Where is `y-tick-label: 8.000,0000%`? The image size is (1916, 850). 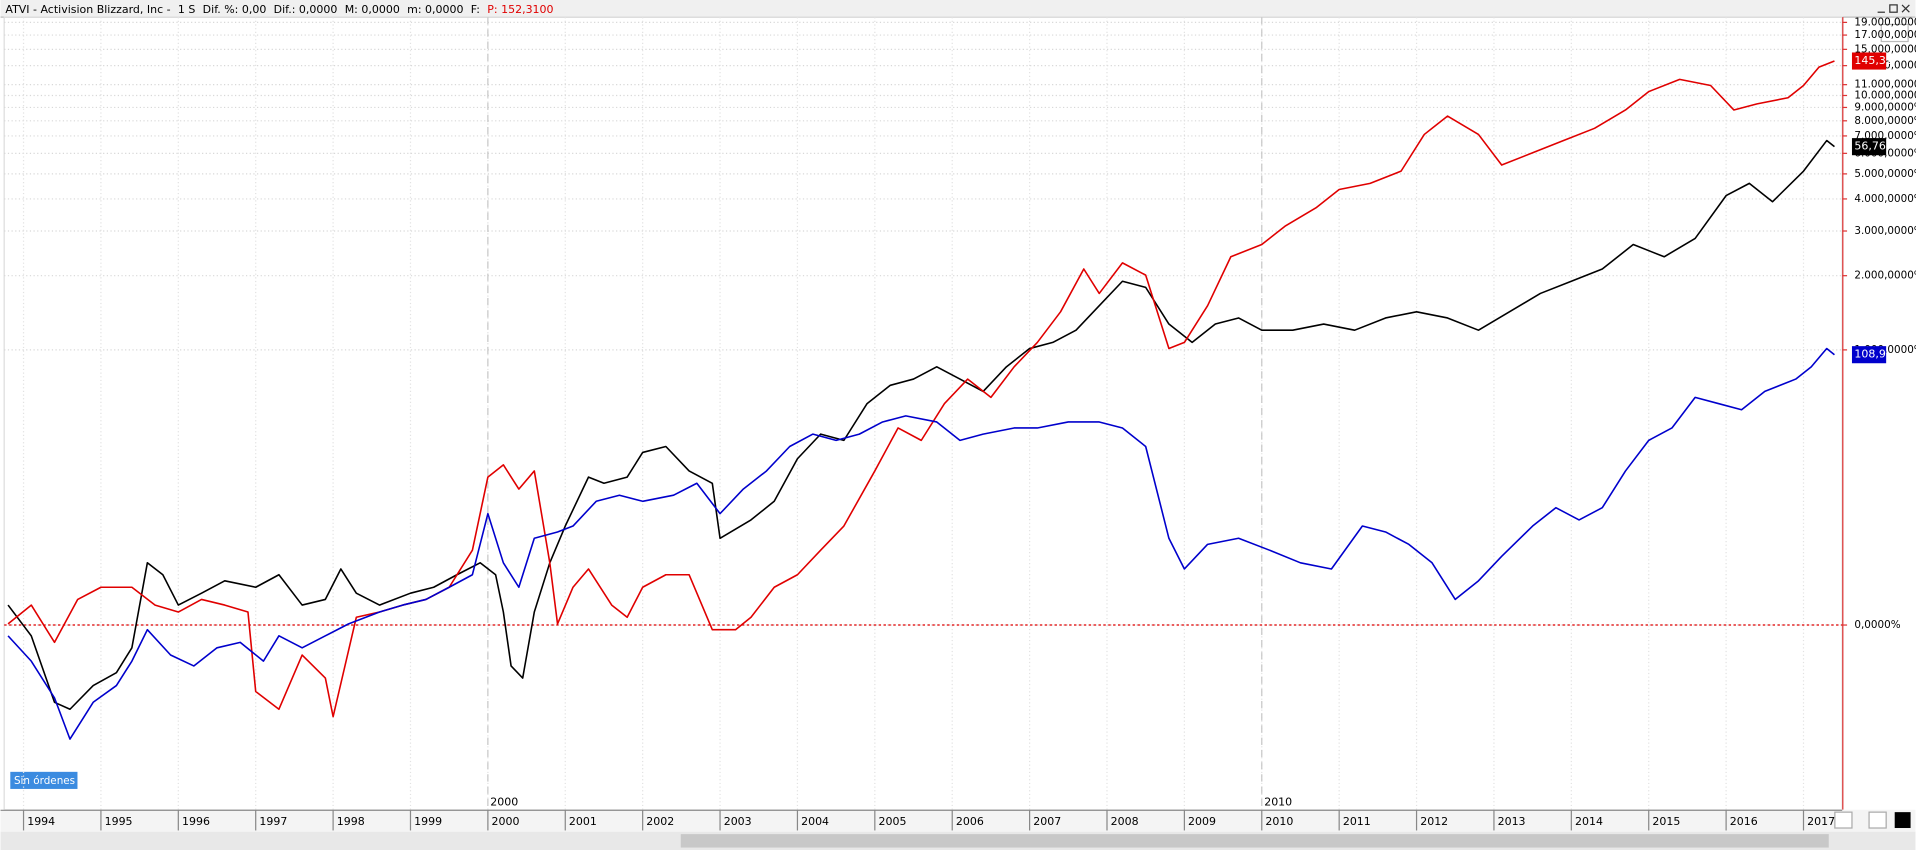
y-tick-label: 8.000,0000% is located at coordinates (1885, 121).